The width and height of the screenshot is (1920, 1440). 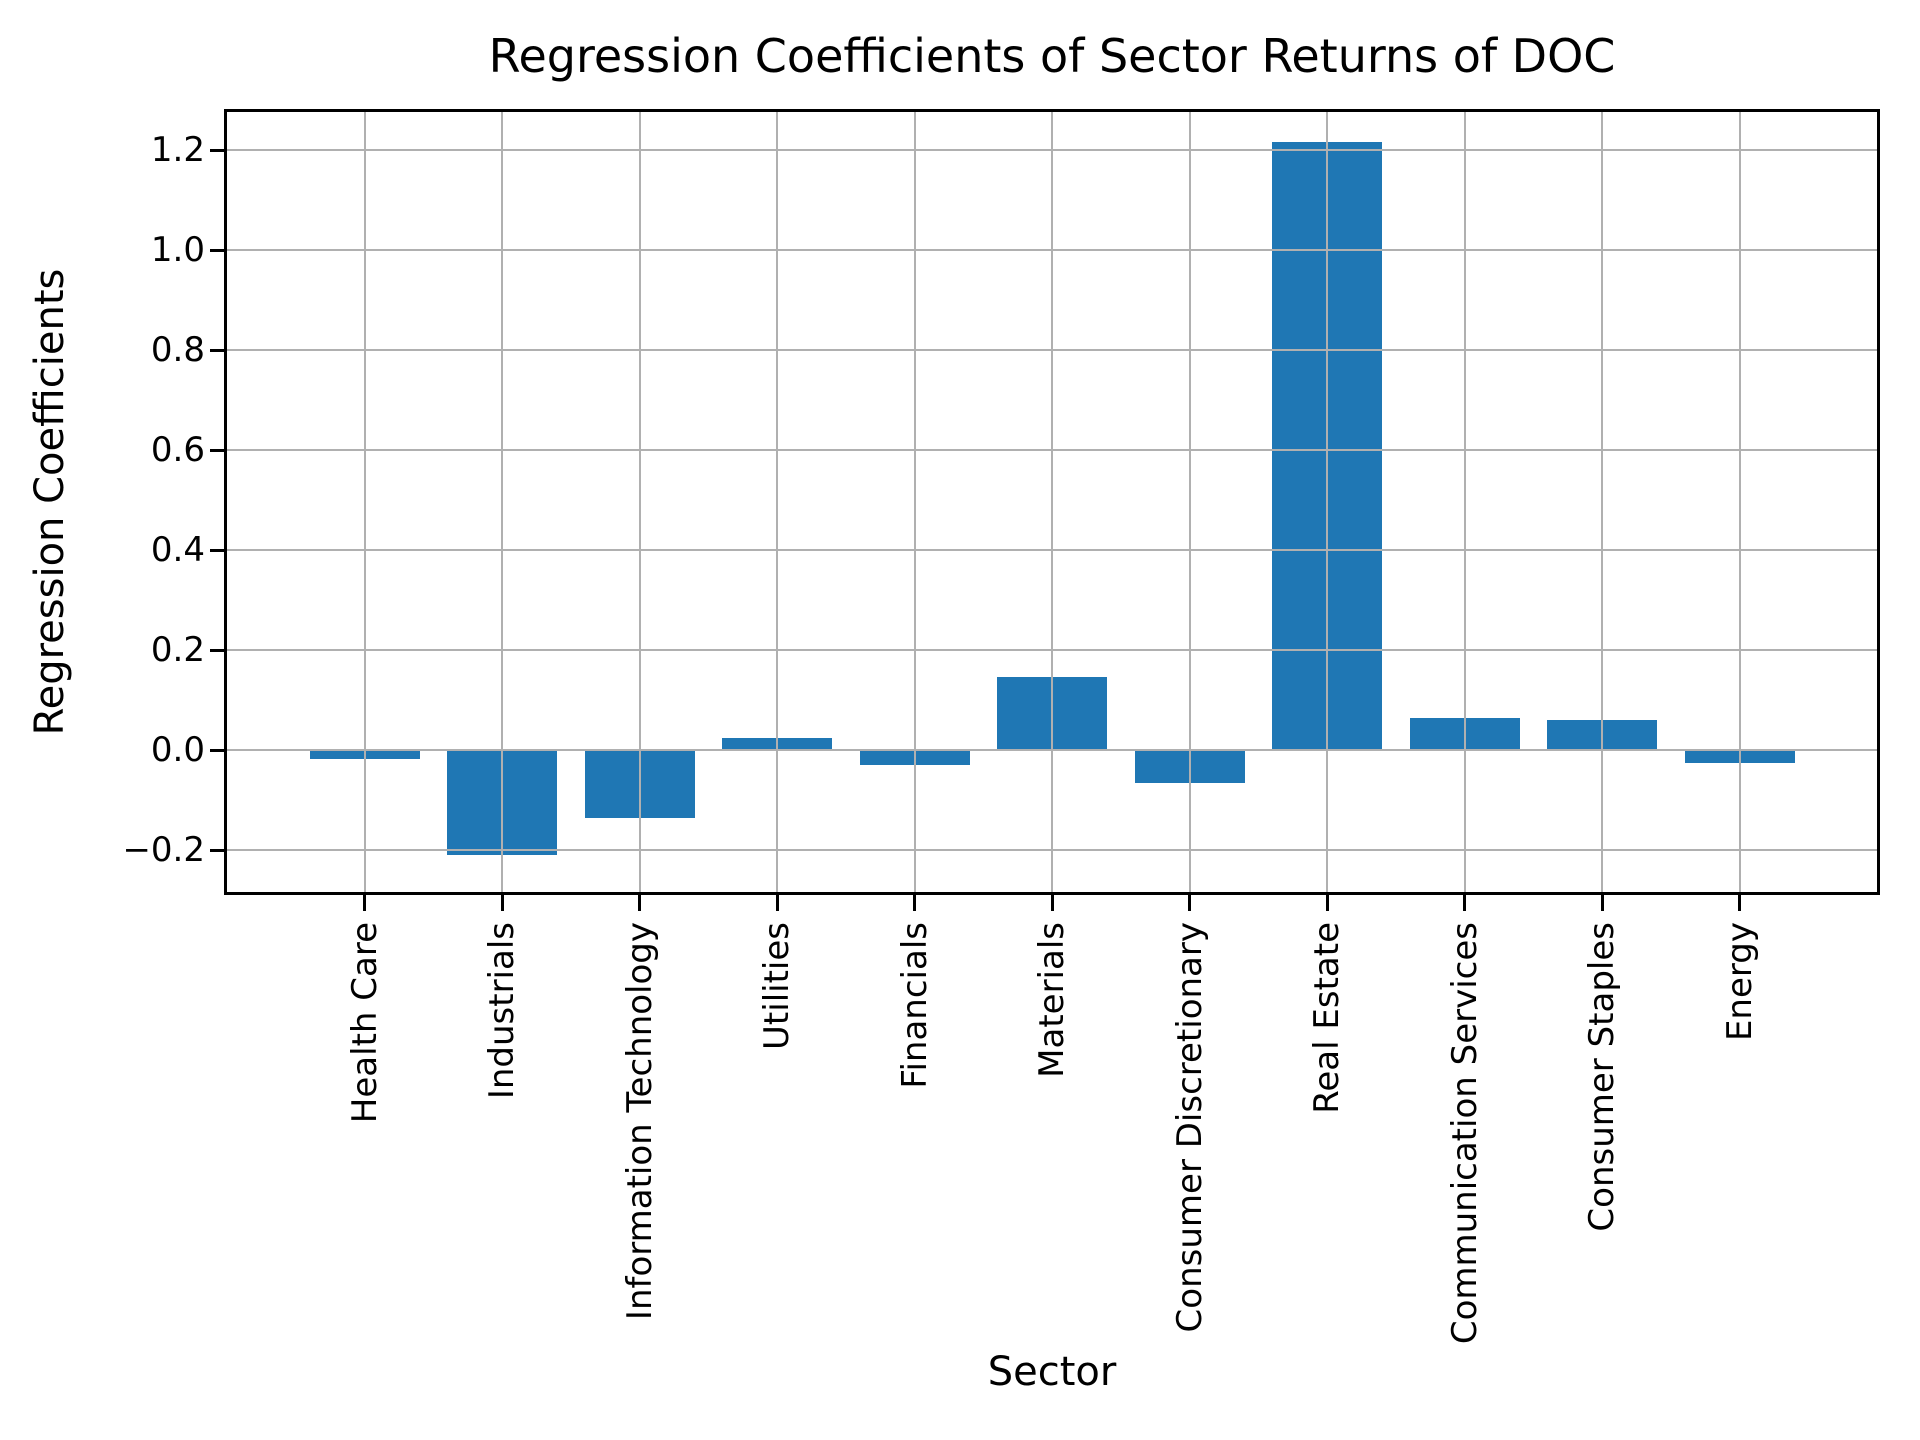 I want to click on y-tick-label: 0.4, so click(x=177, y=550).